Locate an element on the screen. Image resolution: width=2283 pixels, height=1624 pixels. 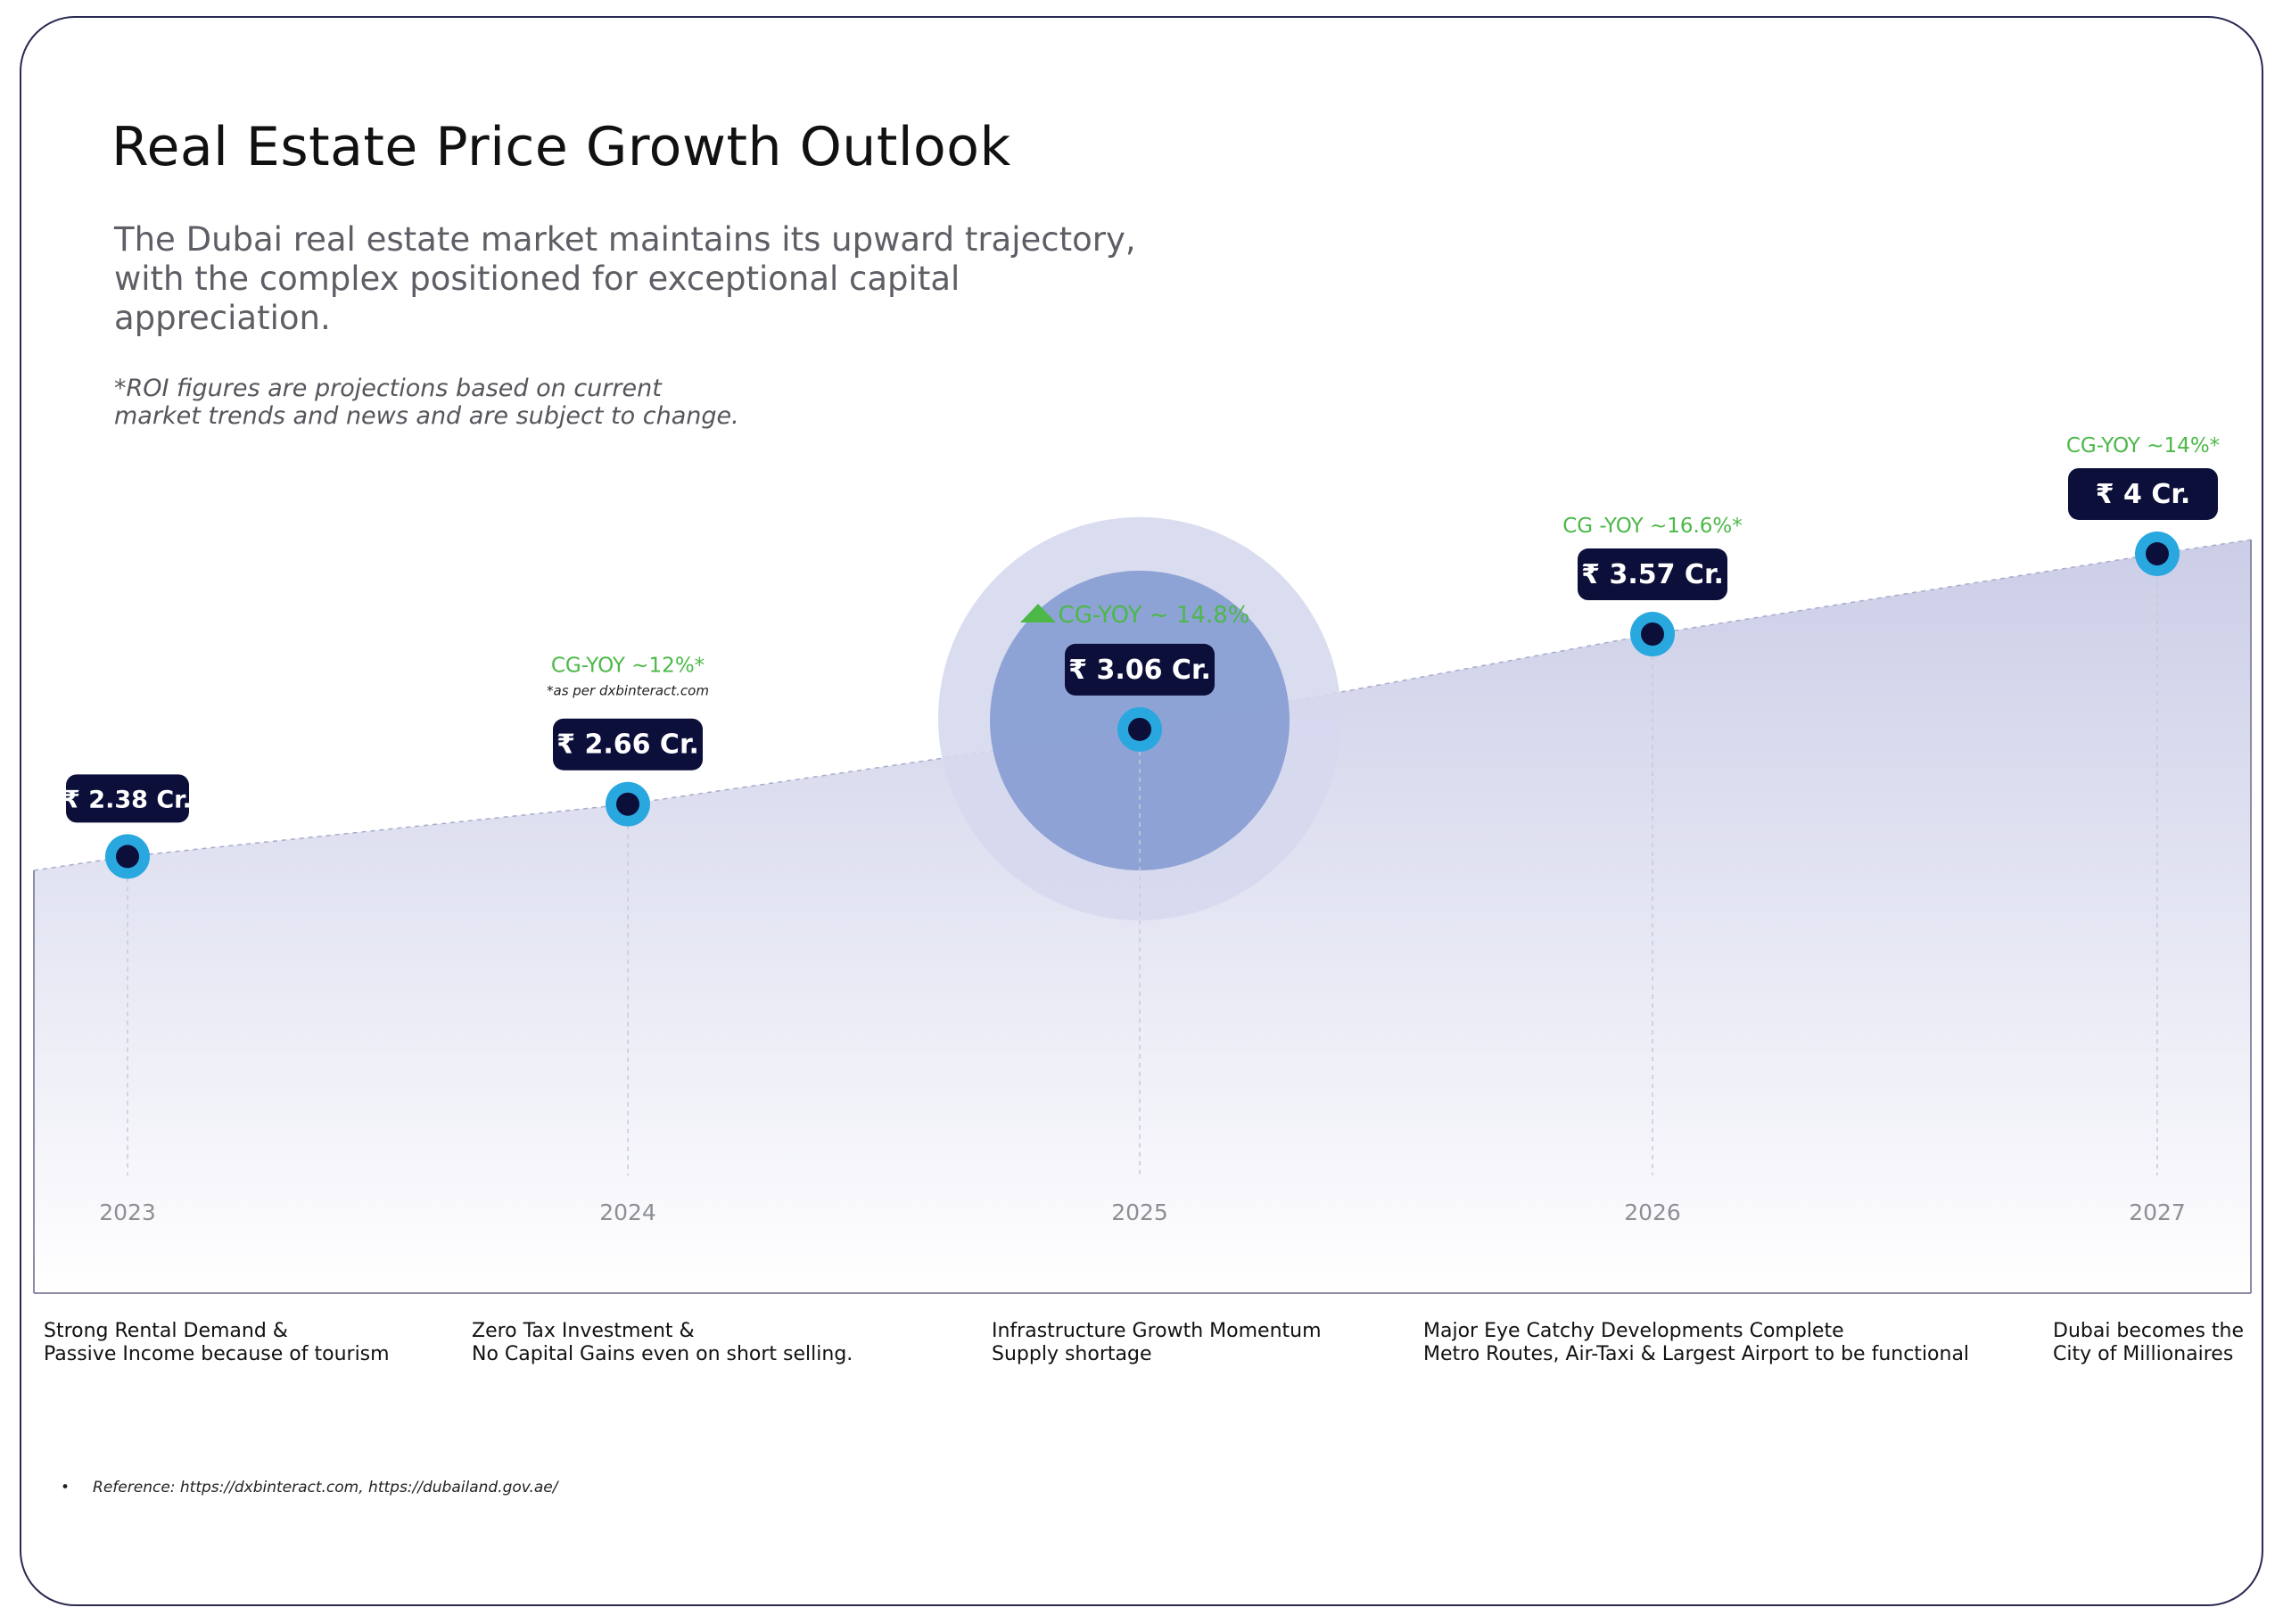
year-caption-line: Passive Income because of tourism is located at coordinates (217, 1354).